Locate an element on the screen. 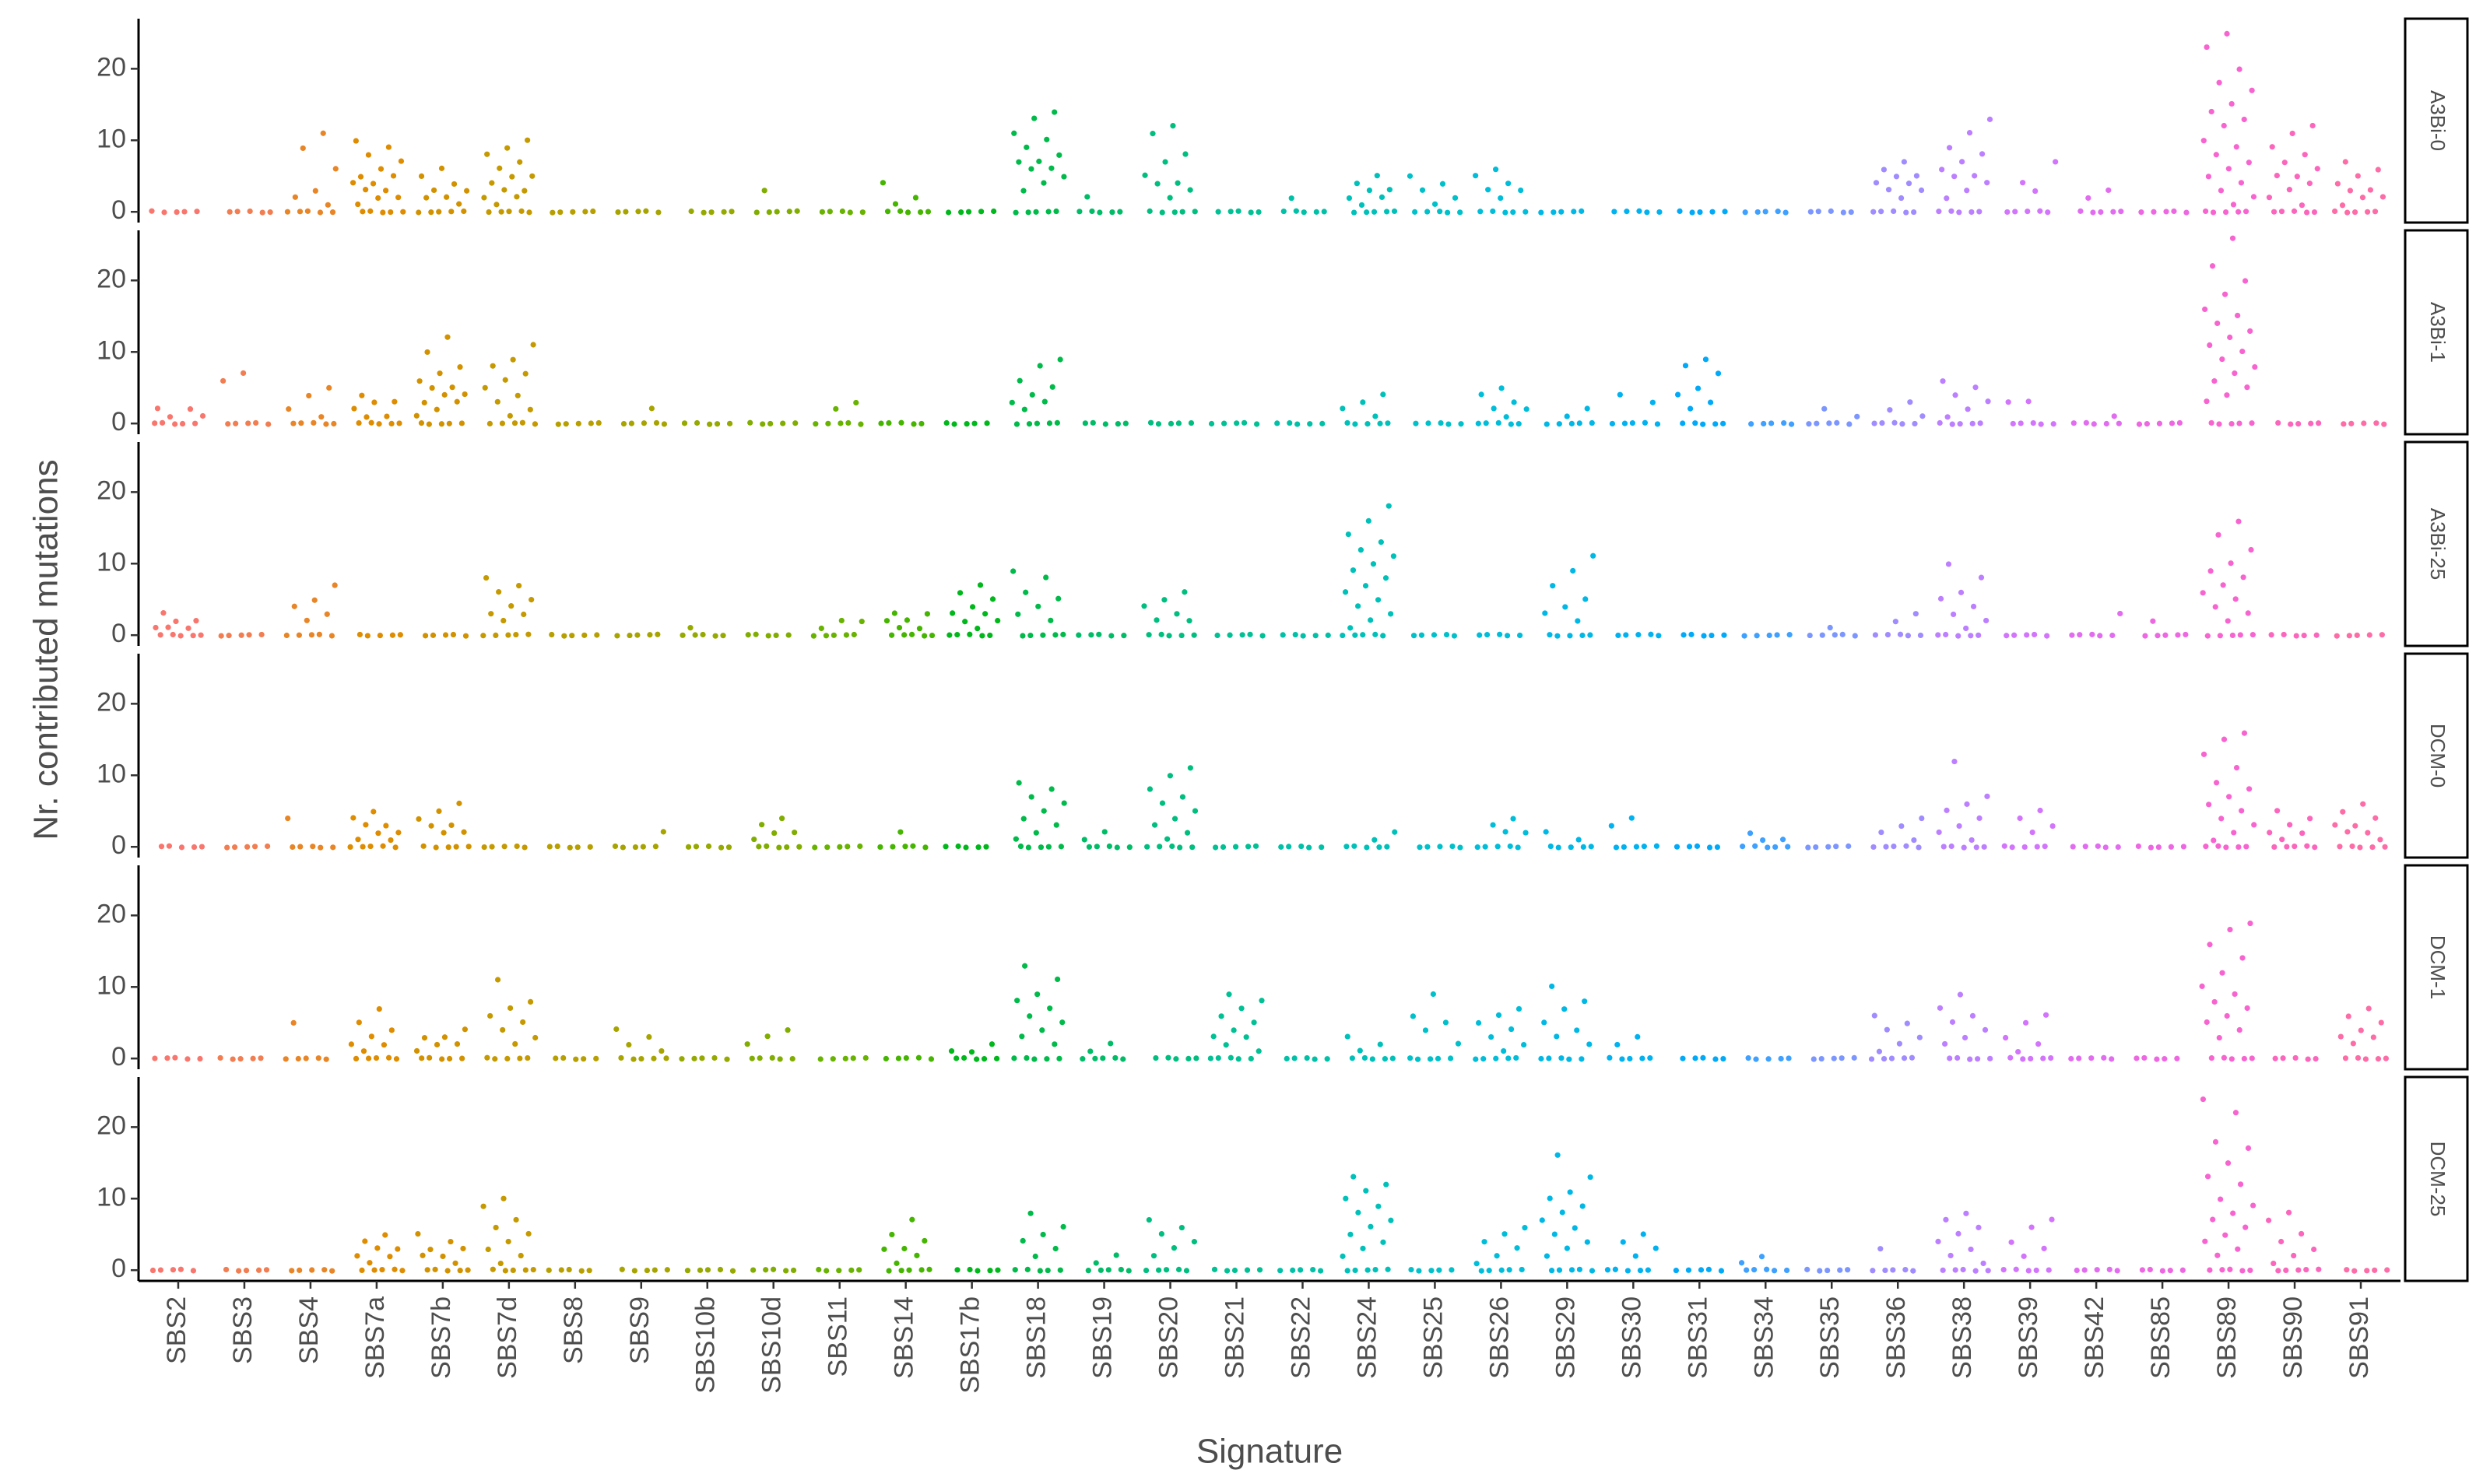 This screenshot has height=1484, width=2483. x-tick-label: SBS25 is located at coordinates (1433, 1337).